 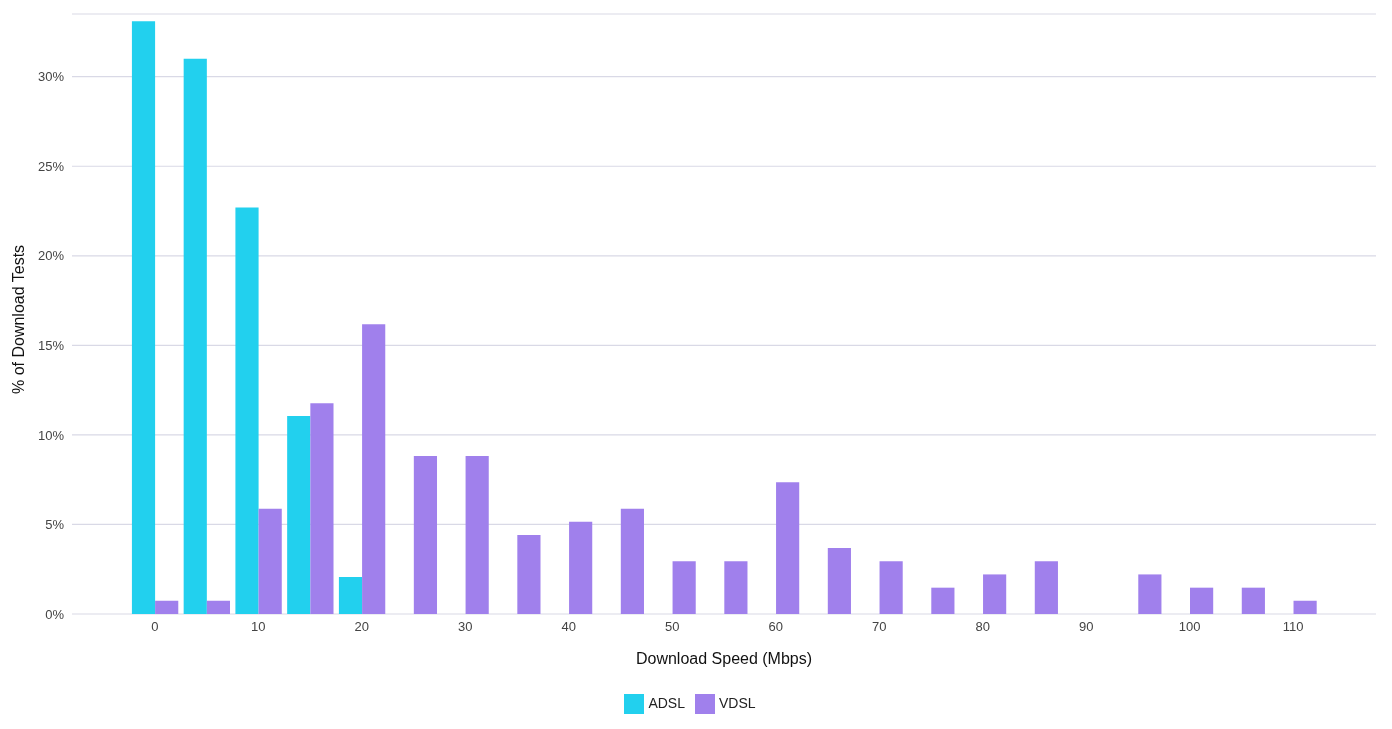 What do you see at coordinates (724, 658) in the screenshot?
I see `x-axis-title: Download Speed (Mbps)` at bounding box center [724, 658].